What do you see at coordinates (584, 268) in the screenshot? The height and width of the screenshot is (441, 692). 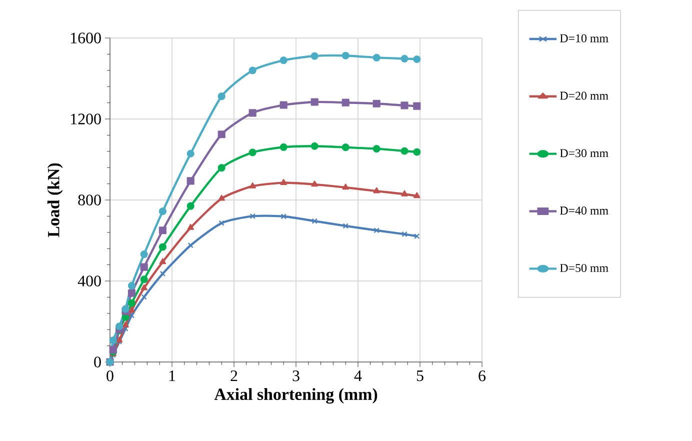 I see `legend-label: D=50 mm` at bounding box center [584, 268].